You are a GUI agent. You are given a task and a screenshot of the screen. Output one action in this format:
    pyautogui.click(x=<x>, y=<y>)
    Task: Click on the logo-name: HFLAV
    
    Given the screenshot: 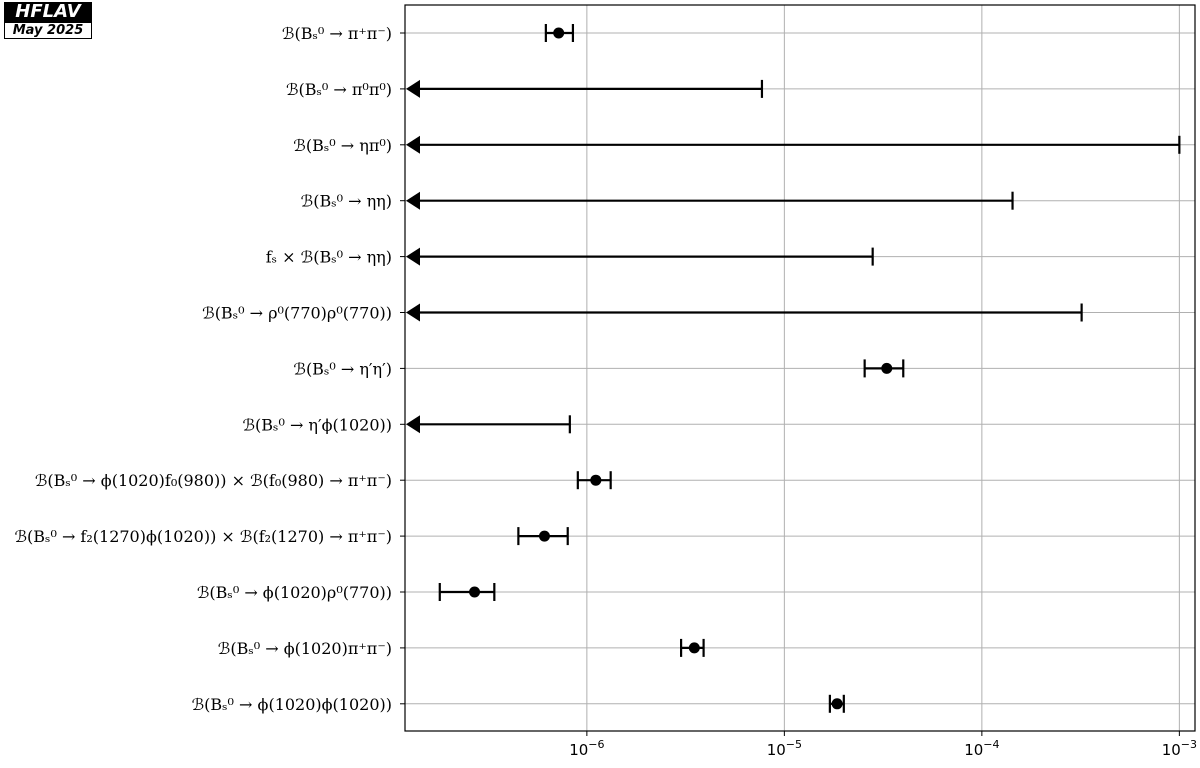 What is the action you would take?
    pyautogui.click(x=48, y=12)
    